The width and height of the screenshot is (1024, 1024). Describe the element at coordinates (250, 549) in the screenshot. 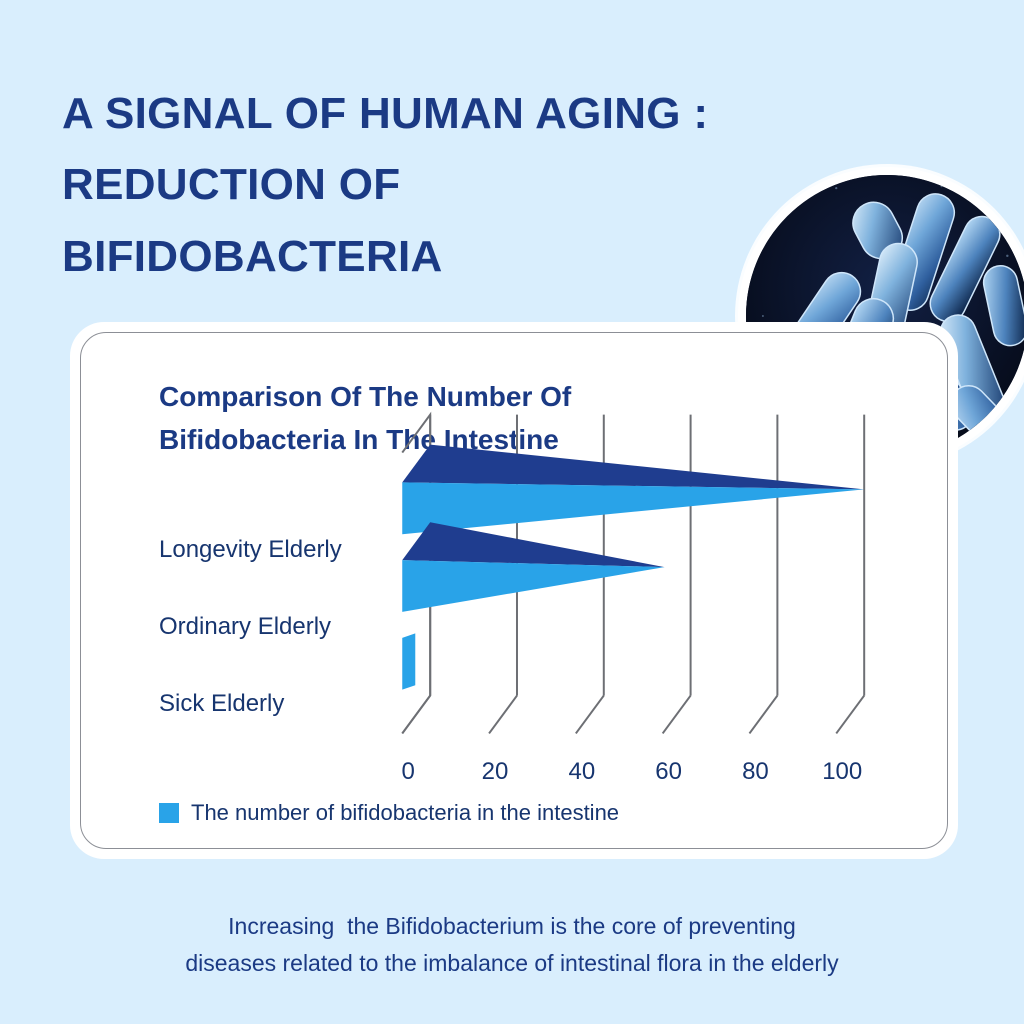

I see `chart-category-label-longevity-elderly: Longevity Elderly` at that location.